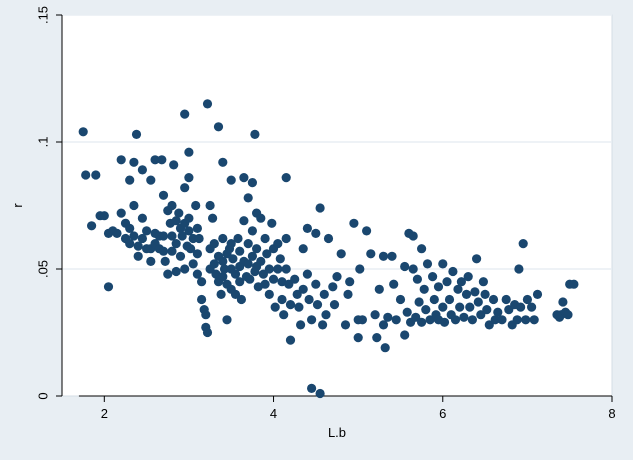 This screenshot has width=633, height=460. Describe the element at coordinates (273, 413) in the screenshot. I see `x-tick-label: 4` at that location.